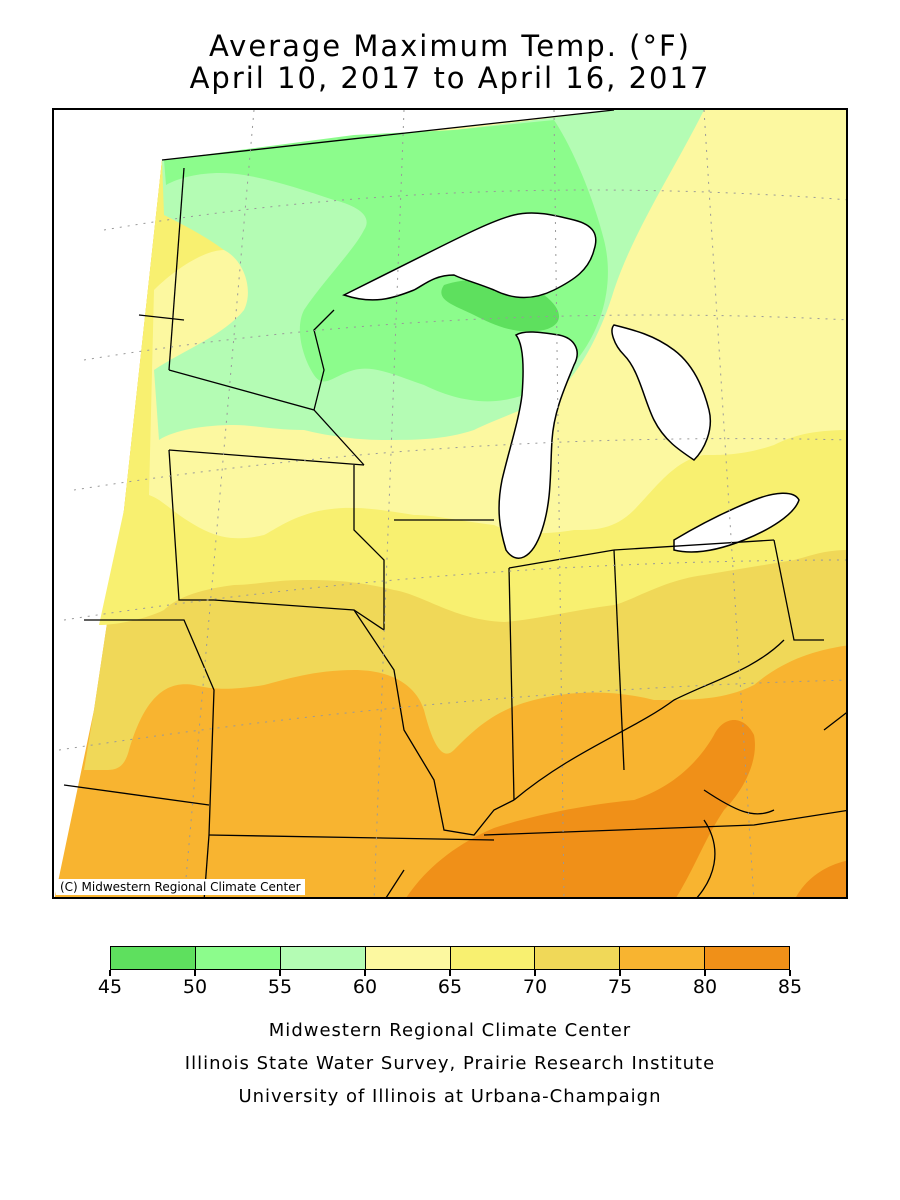 This screenshot has width=900, height=1200. Describe the element at coordinates (450, 78) in the screenshot. I see `map-date-range: April 10, 2017 to April 16, 2017` at that location.